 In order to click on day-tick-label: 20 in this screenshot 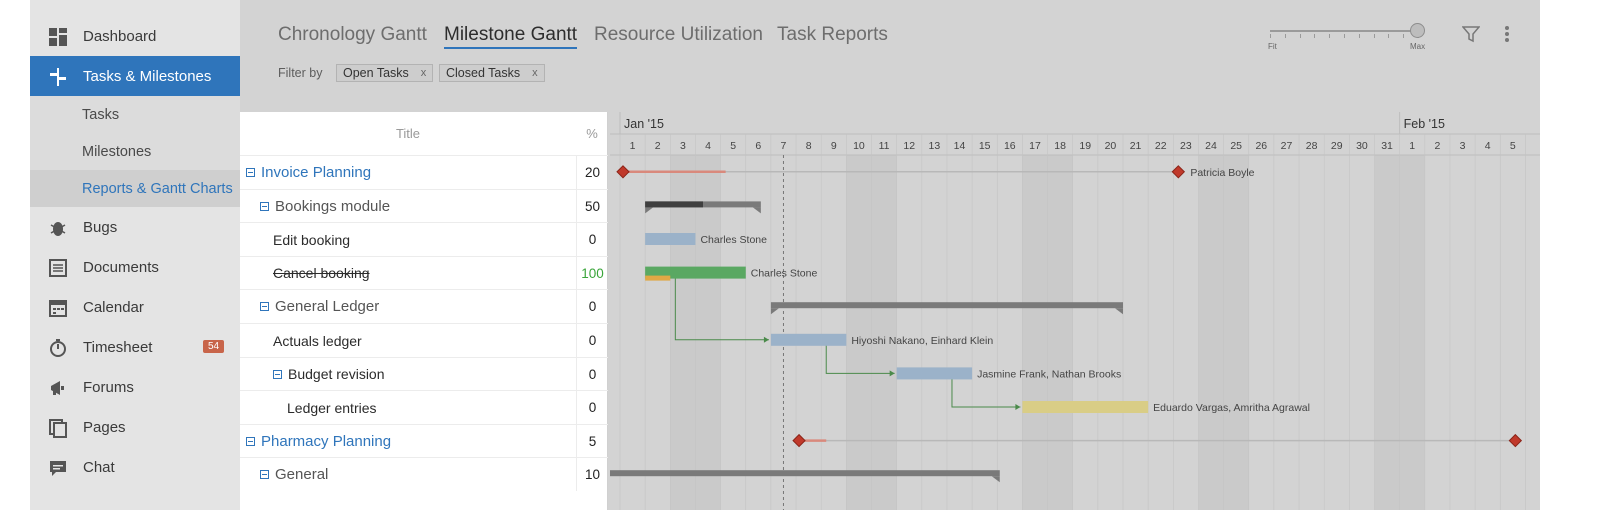, I will do `click(1111, 146)`.